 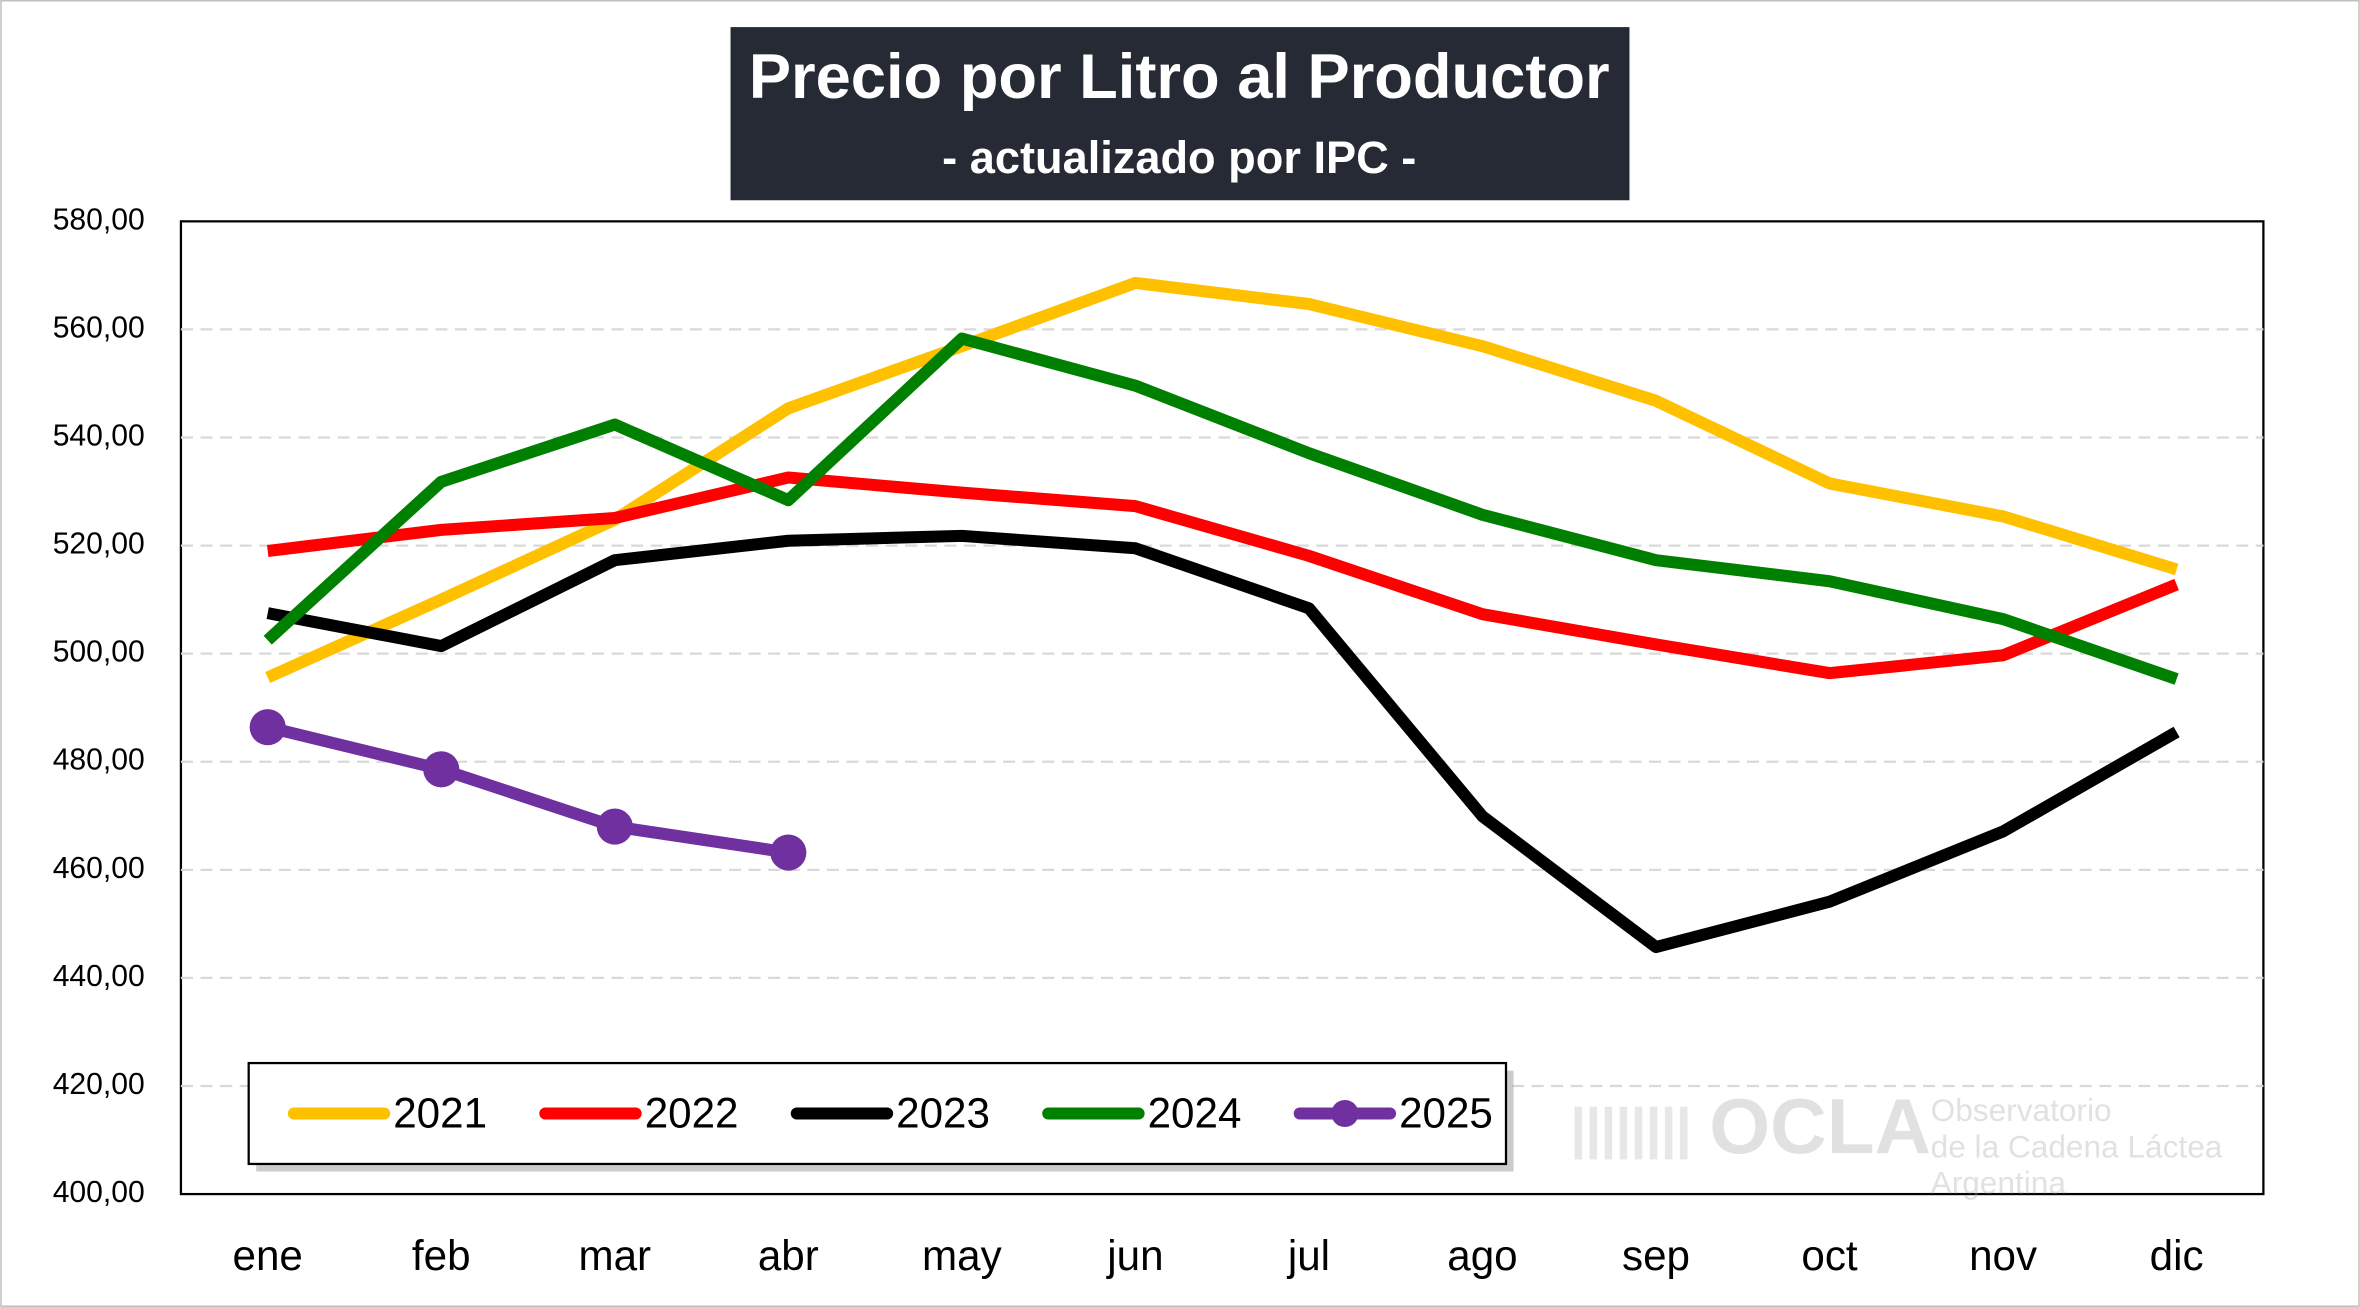 I want to click on x-tick-label: dic, so click(x=2177, y=1255).